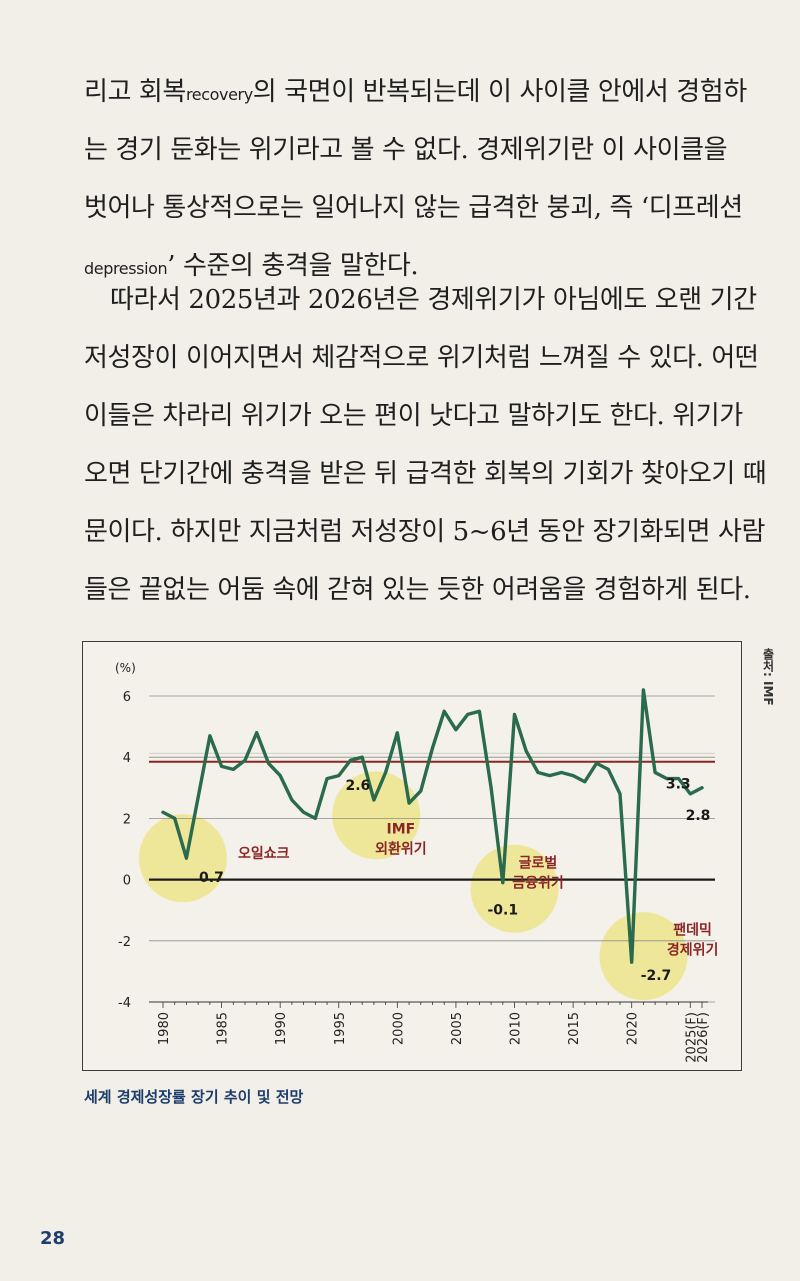 The image size is (800, 1281). I want to click on x-tick-label: 1980, so click(164, 1028).